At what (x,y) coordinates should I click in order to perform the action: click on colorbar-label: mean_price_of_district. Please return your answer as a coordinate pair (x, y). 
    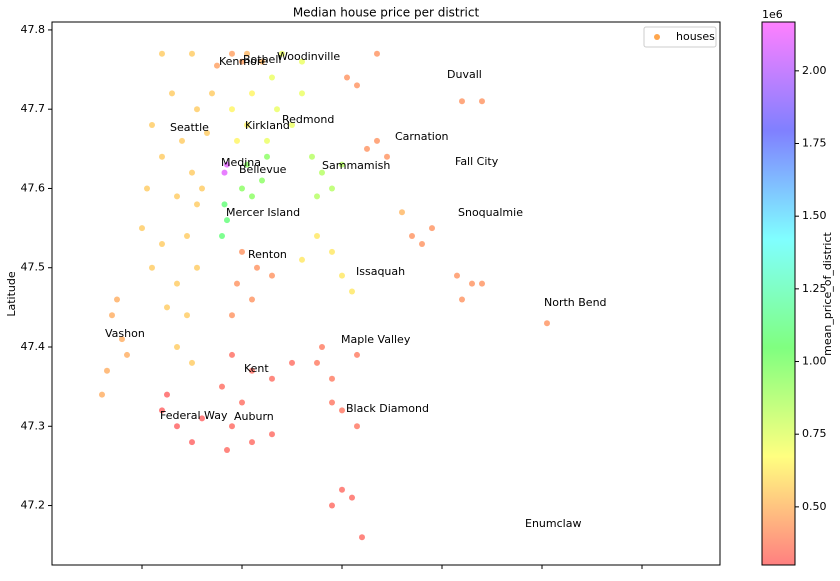
    Looking at the image, I should click on (827, 293).